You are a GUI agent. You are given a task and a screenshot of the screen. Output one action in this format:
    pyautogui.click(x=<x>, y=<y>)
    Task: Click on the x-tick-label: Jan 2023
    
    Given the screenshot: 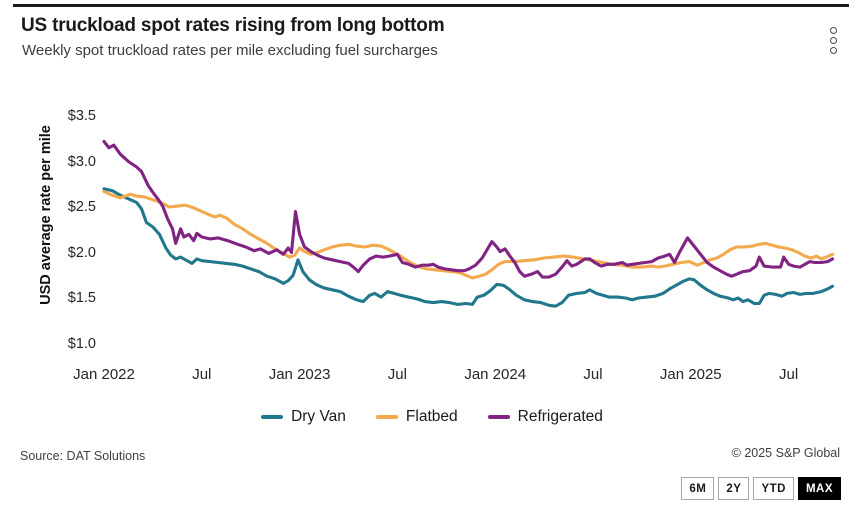 What is the action you would take?
    pyautogui.click(x=299, y=374)
    